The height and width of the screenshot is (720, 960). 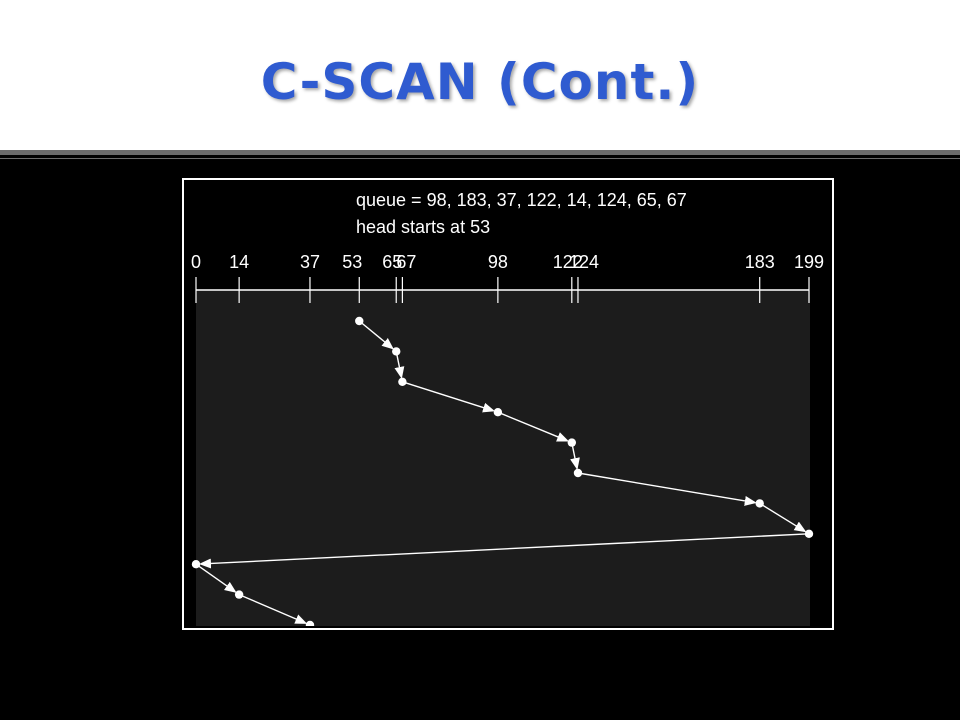 I want to click on head-start-label: head starts at 53, so click(x=423, y=227).